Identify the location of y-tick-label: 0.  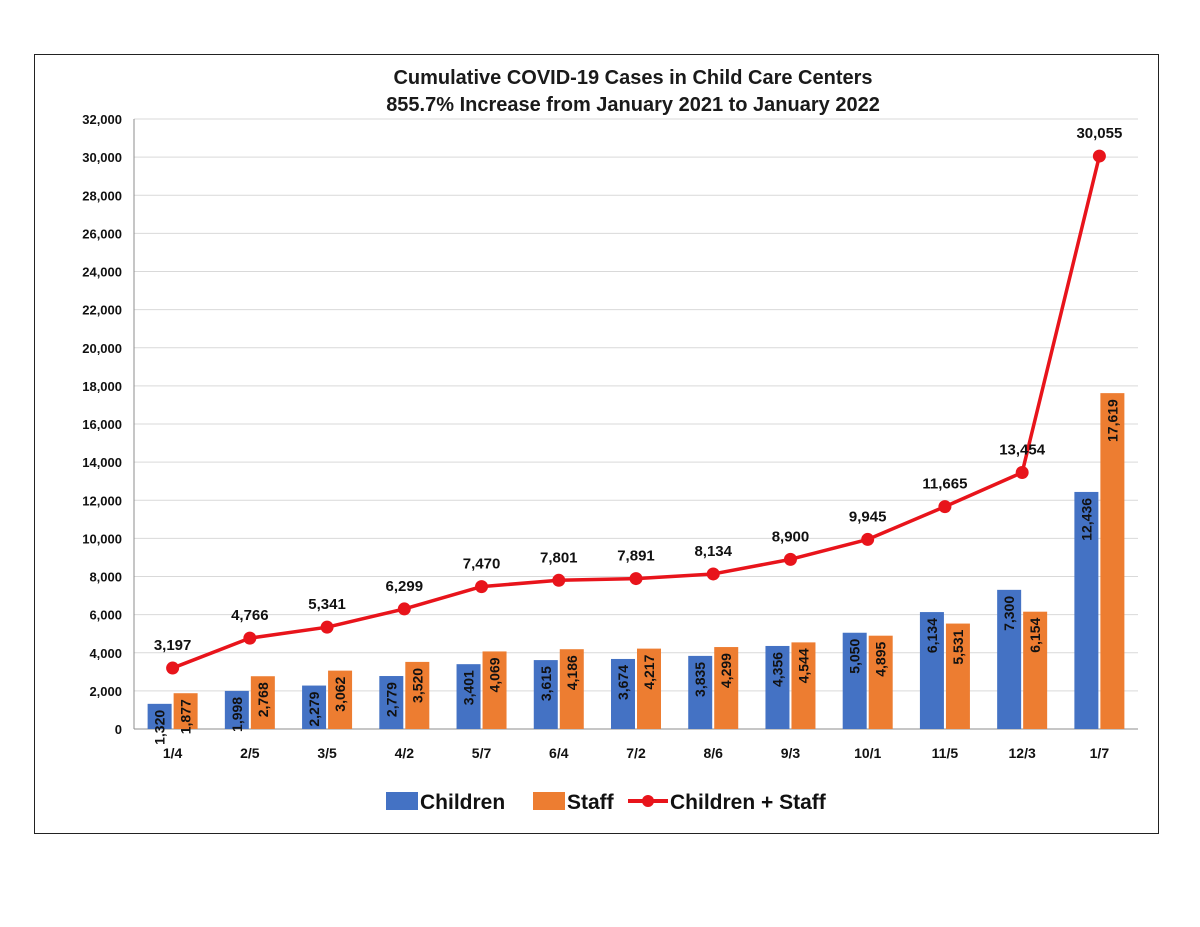
(118, 729).